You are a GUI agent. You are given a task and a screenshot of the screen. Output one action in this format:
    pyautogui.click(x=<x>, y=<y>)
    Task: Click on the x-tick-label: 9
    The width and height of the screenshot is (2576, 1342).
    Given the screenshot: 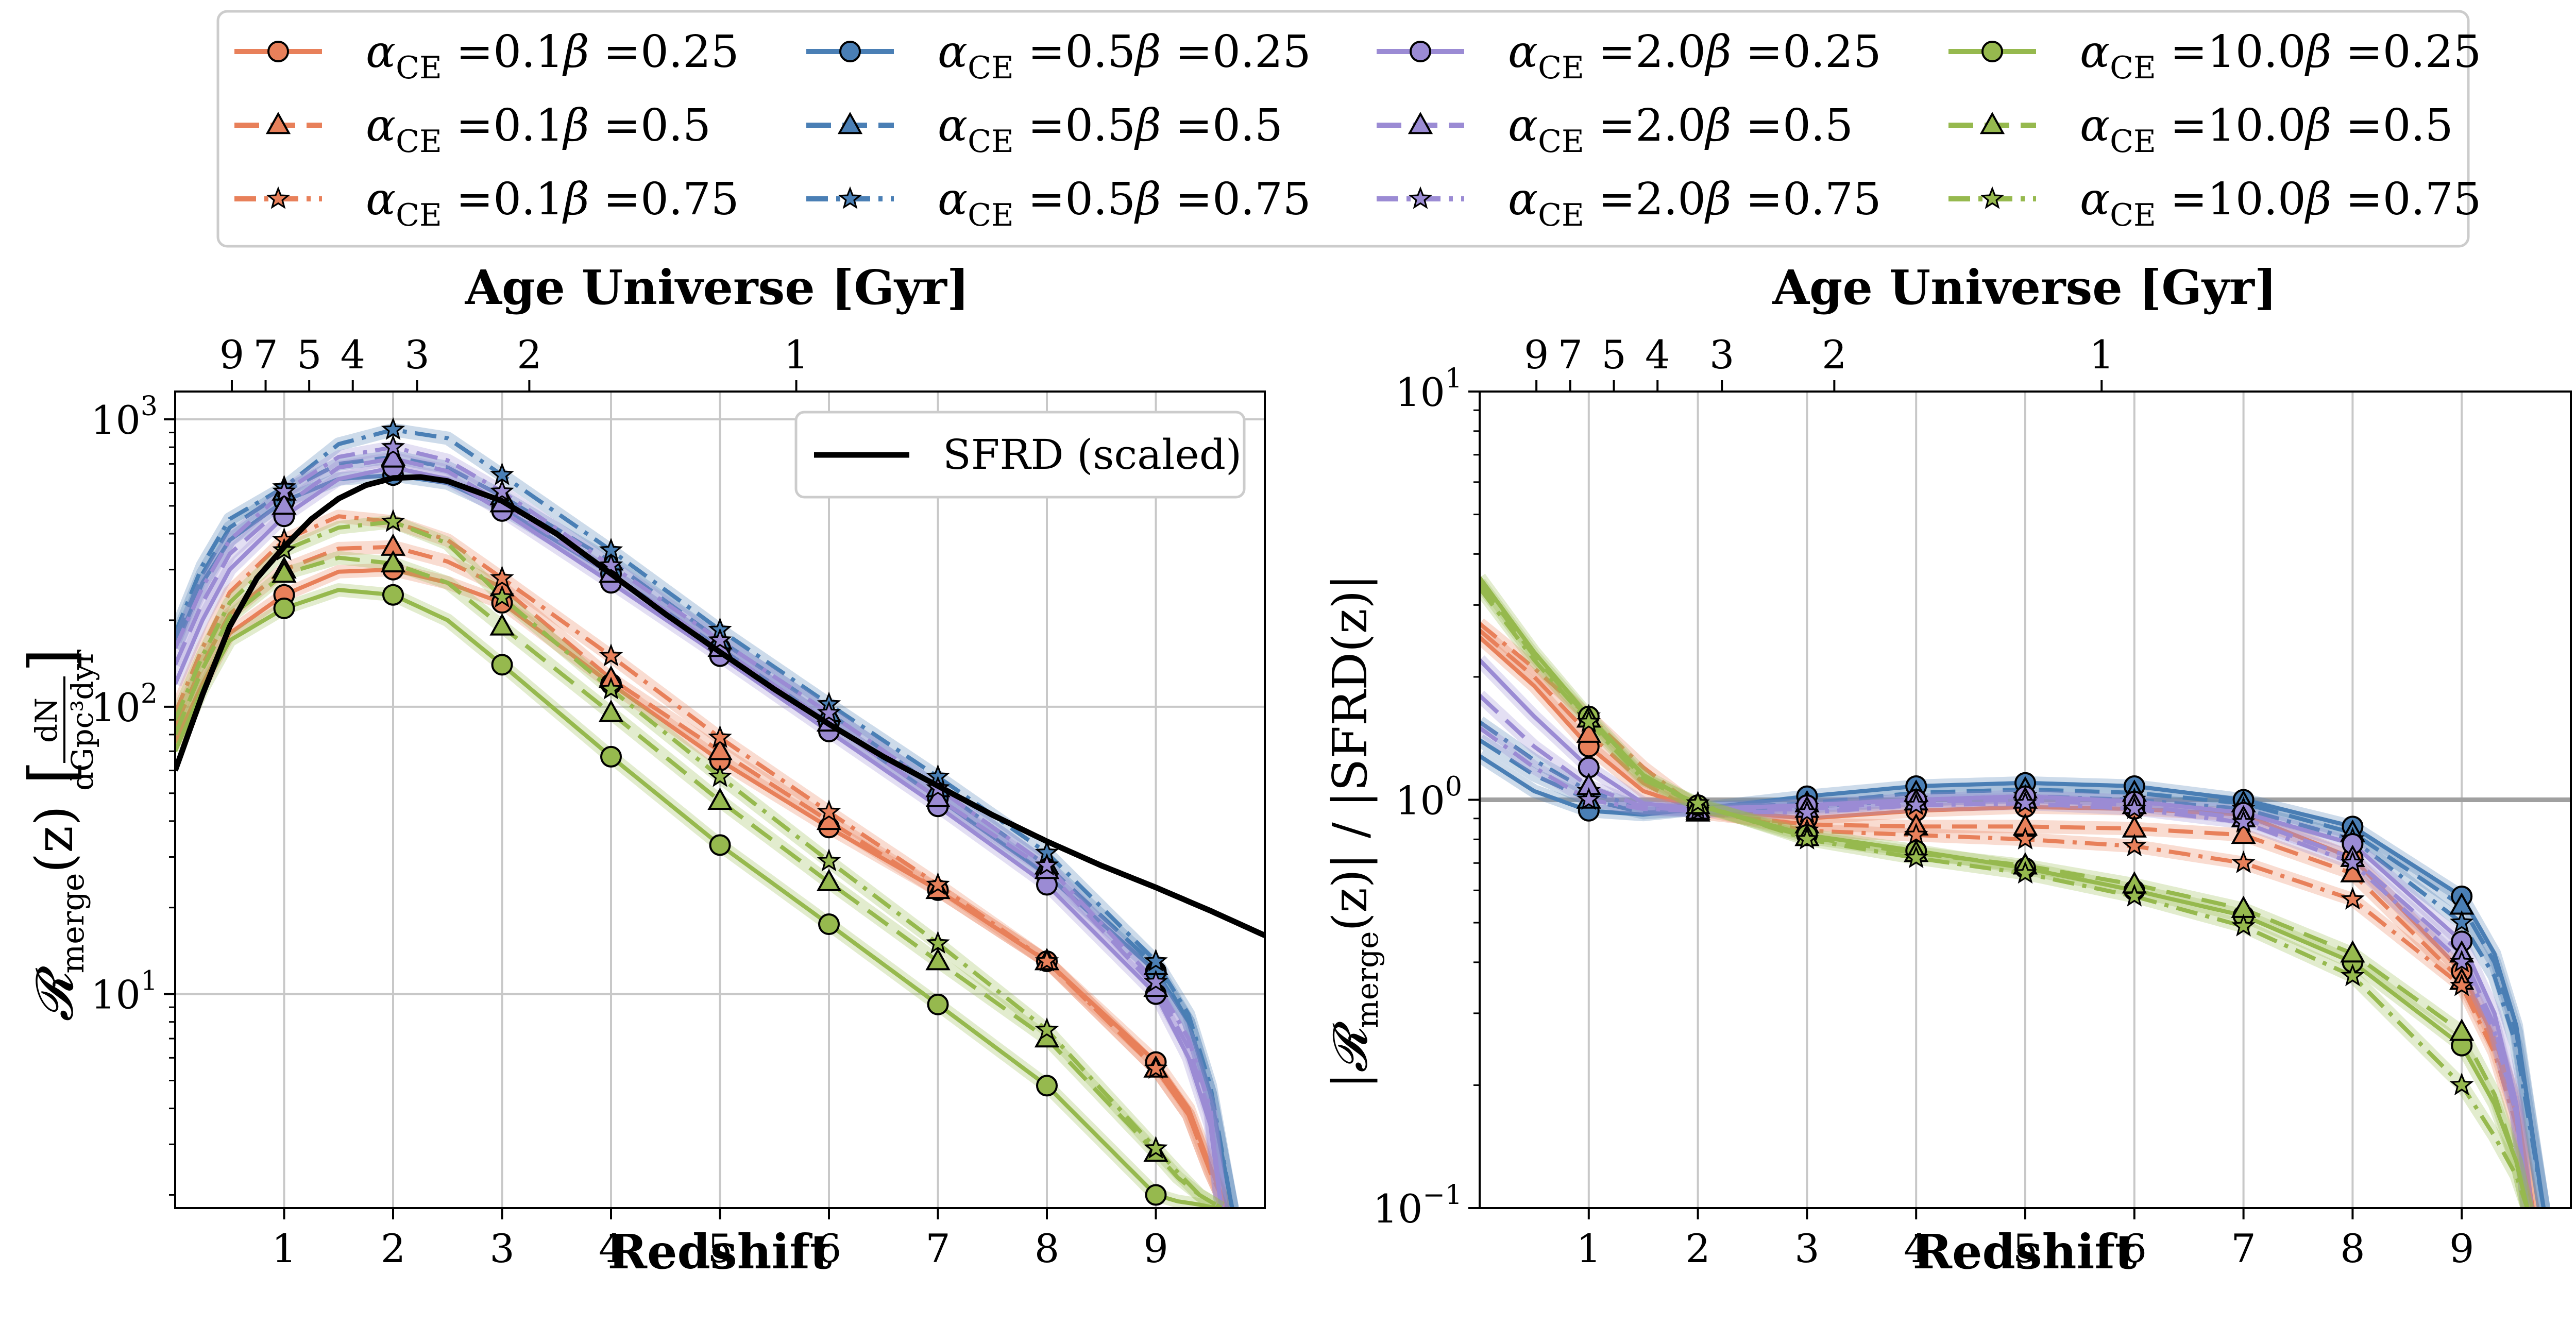 What is the action you would take?
    pyautogui.click(x=2461, y=1248)
    